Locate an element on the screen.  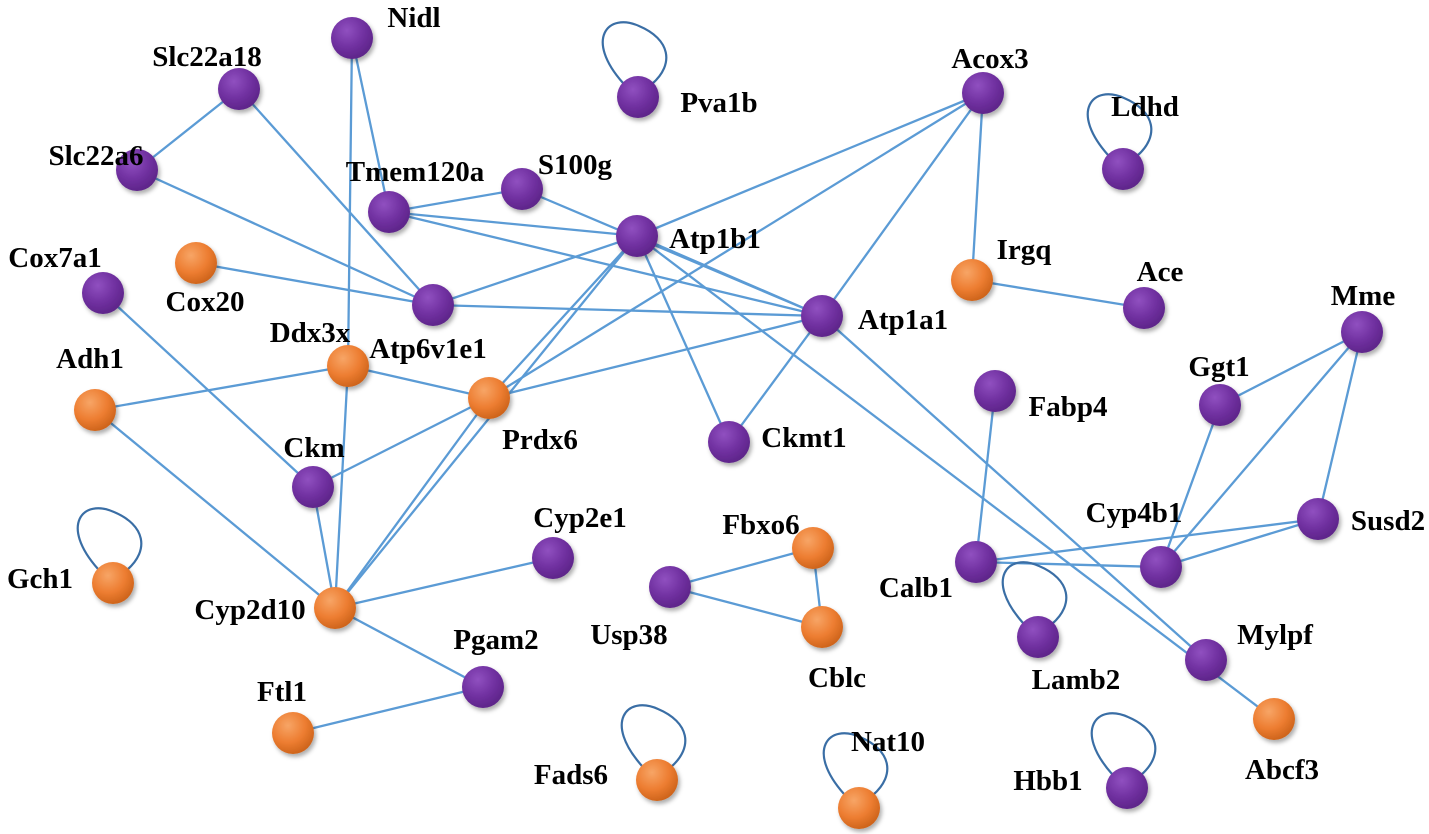
edge-Nidl-Tmem120a is located at coordinates (370, 125).